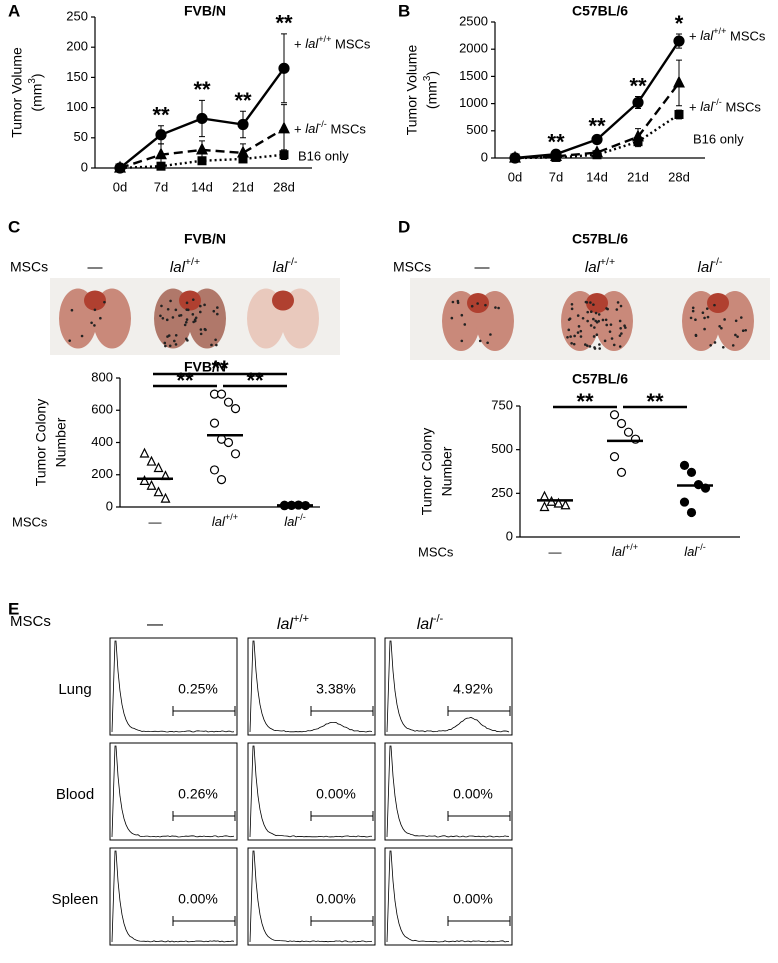  Describe the element at coordinates (293, 623) in the screenshot. I see `column-label: lal+/+` at that location.